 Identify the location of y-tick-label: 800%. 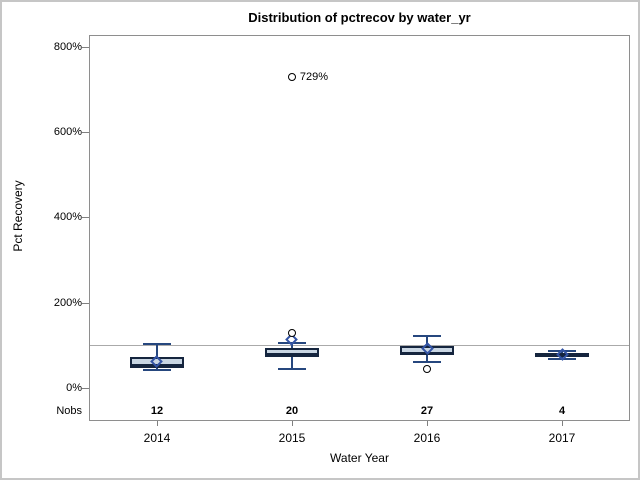
(67, 47).